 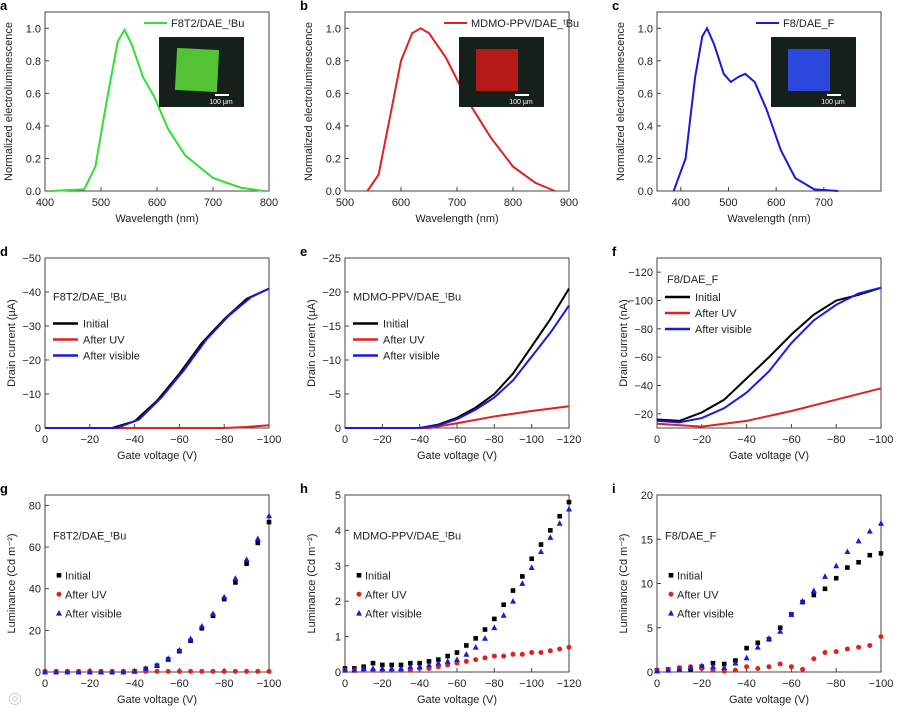 I want to click on y-tick-label: 0.4, so click(x=333, y=127).